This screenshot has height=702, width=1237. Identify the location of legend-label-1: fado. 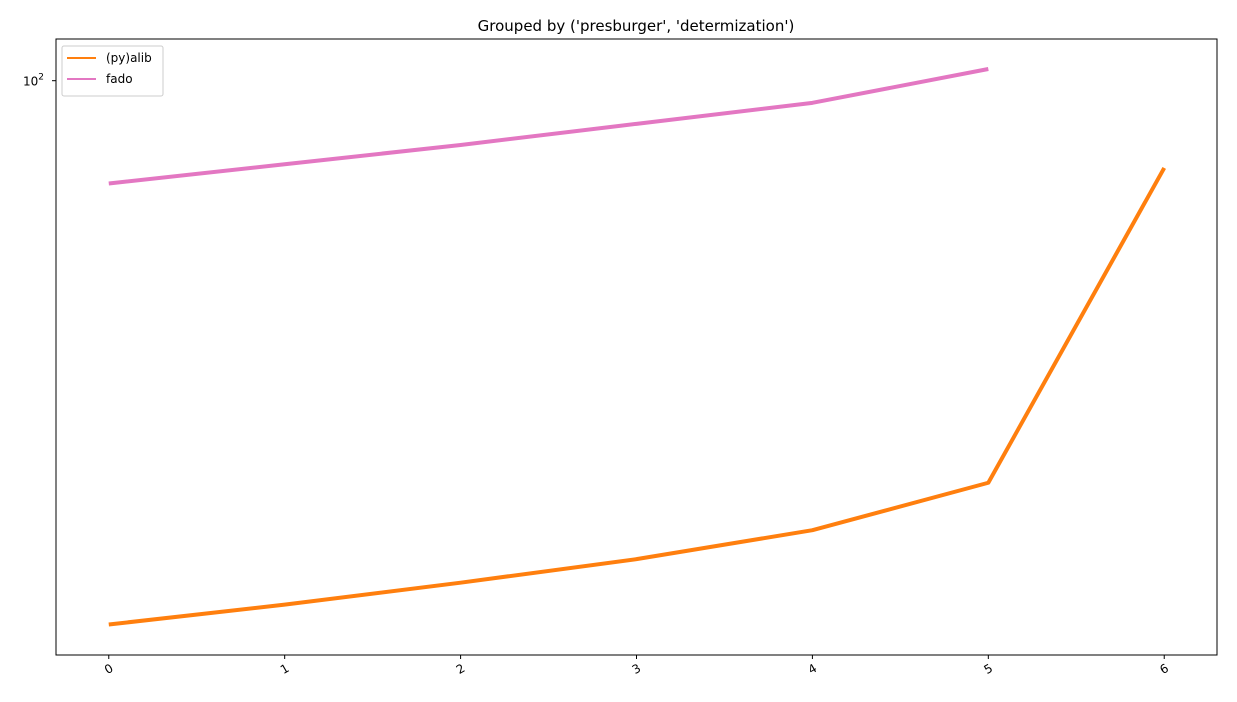
(119, 79).